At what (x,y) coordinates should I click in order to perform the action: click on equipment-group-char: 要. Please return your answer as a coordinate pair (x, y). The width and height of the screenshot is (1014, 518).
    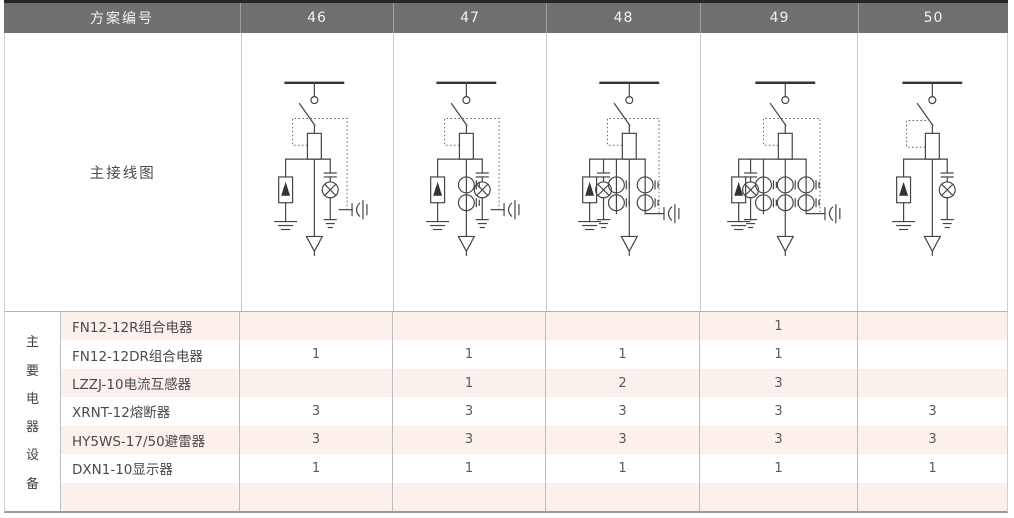
    Looking at the image, I should click on (32, 371).